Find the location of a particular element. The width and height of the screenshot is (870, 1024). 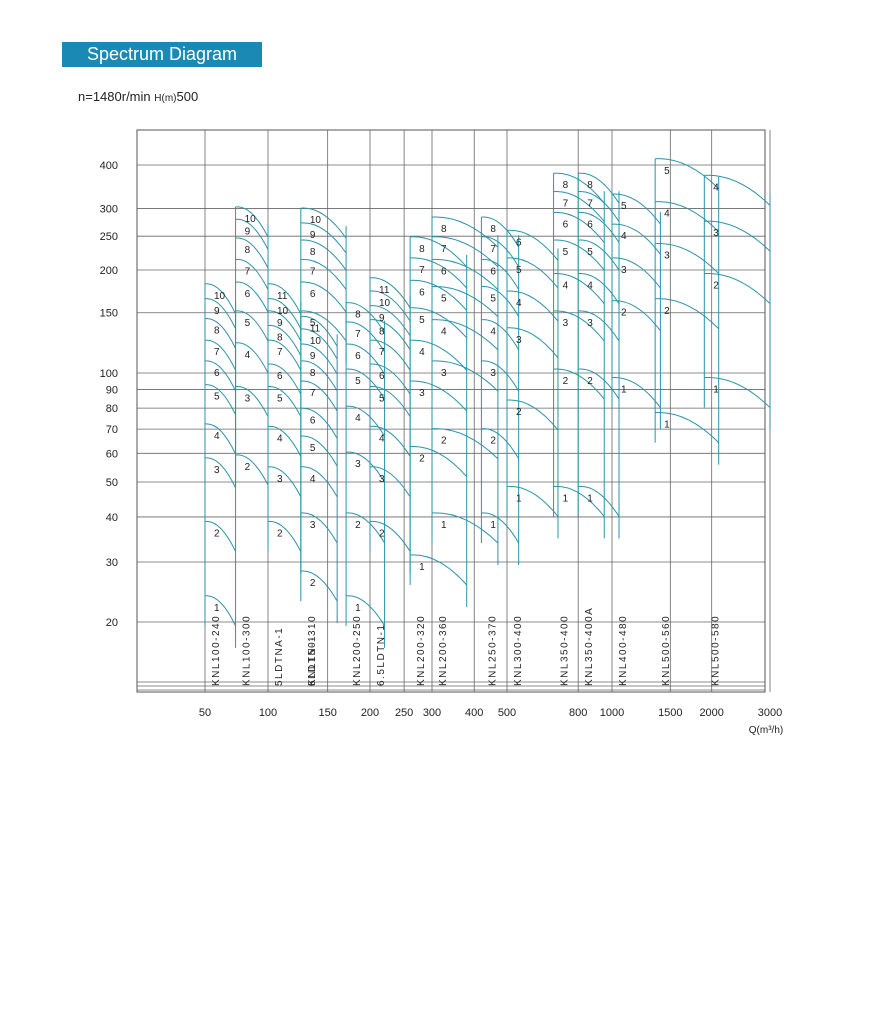

series-name-label: KNL200-250 is located at coordinates (357, 650).